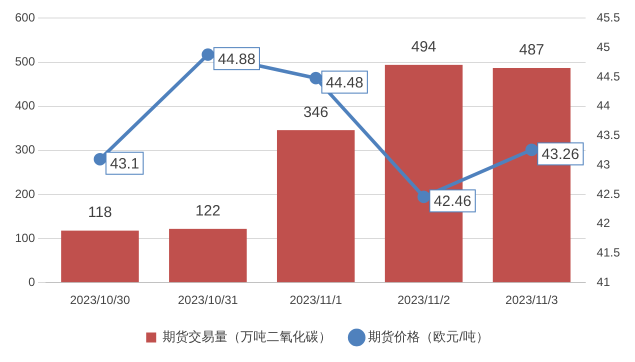 This screenshot has width=635, height=362. I want to click on data-label: 43.26, so click(561, 154).